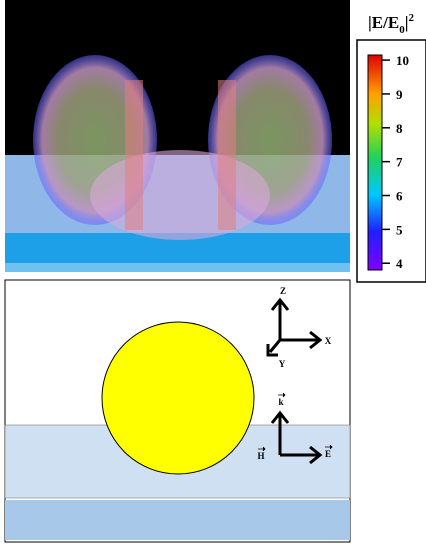 This screenshot has width=426, height=555. What do you see at coordinates (283, 291) in the screenshot?
I see `axis-label: Z` at bounding box center [283, 291].